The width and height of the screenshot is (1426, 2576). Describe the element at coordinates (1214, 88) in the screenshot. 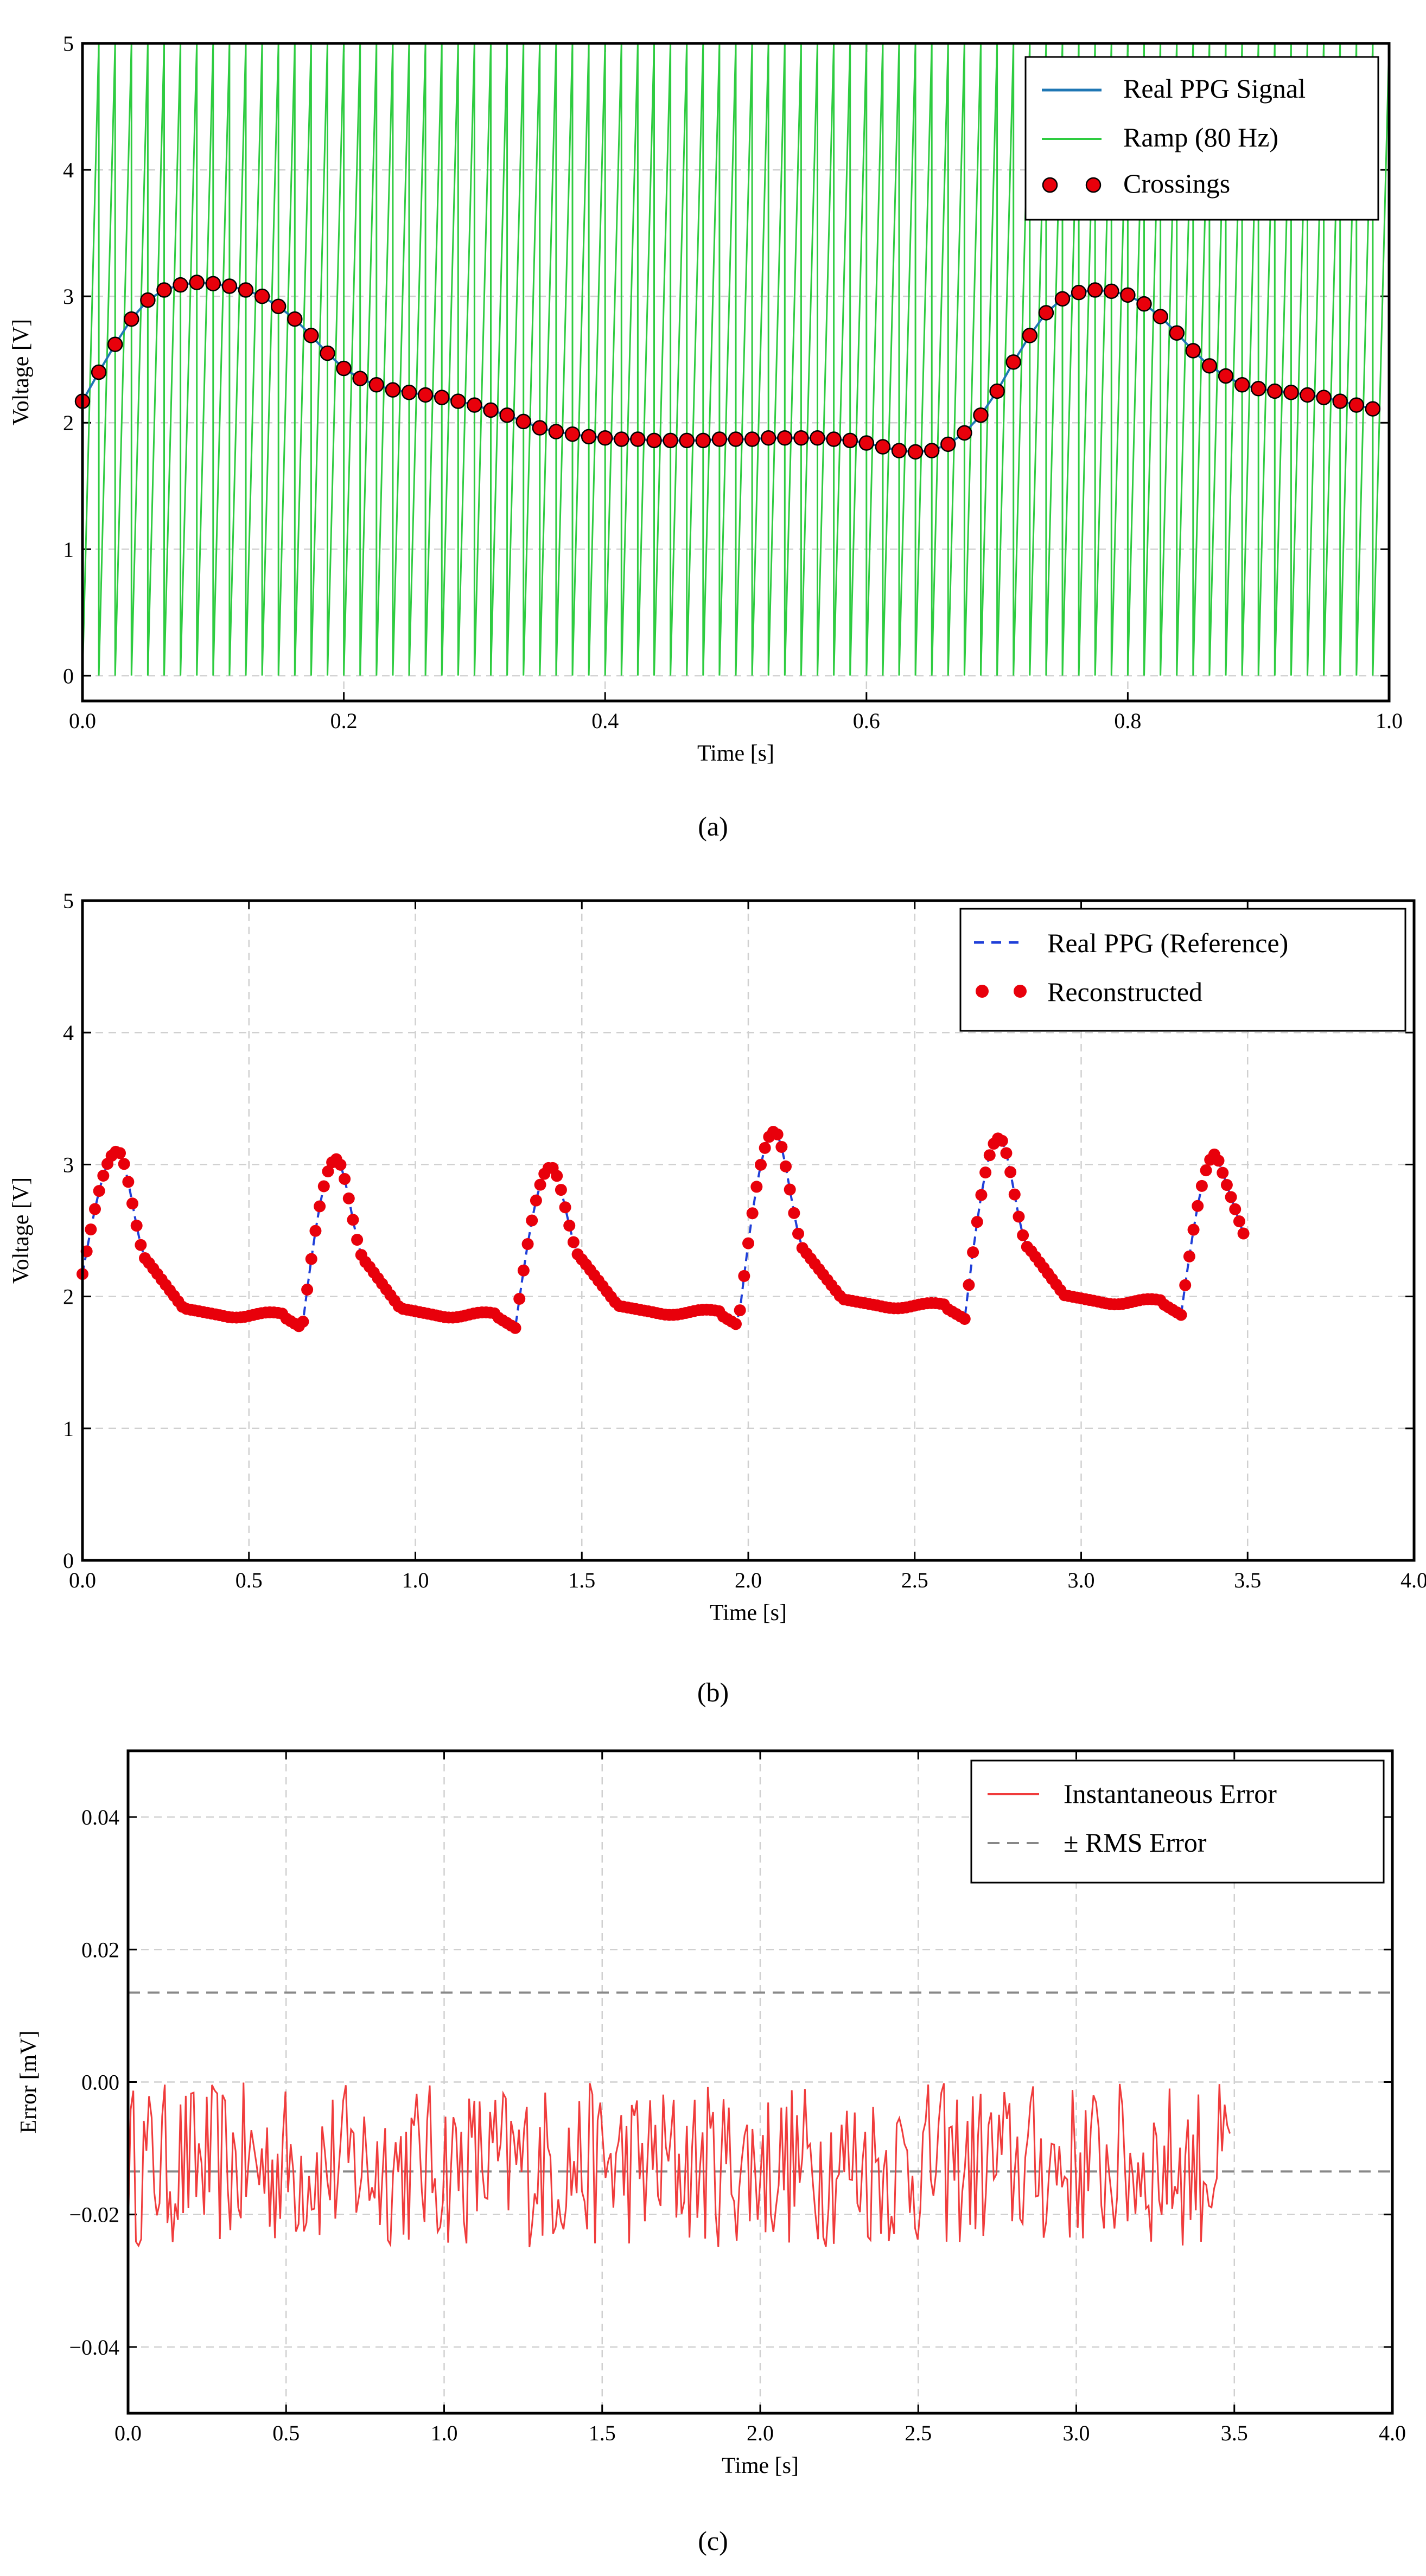

I see `legend-label: Real PPG Signal` at that location.